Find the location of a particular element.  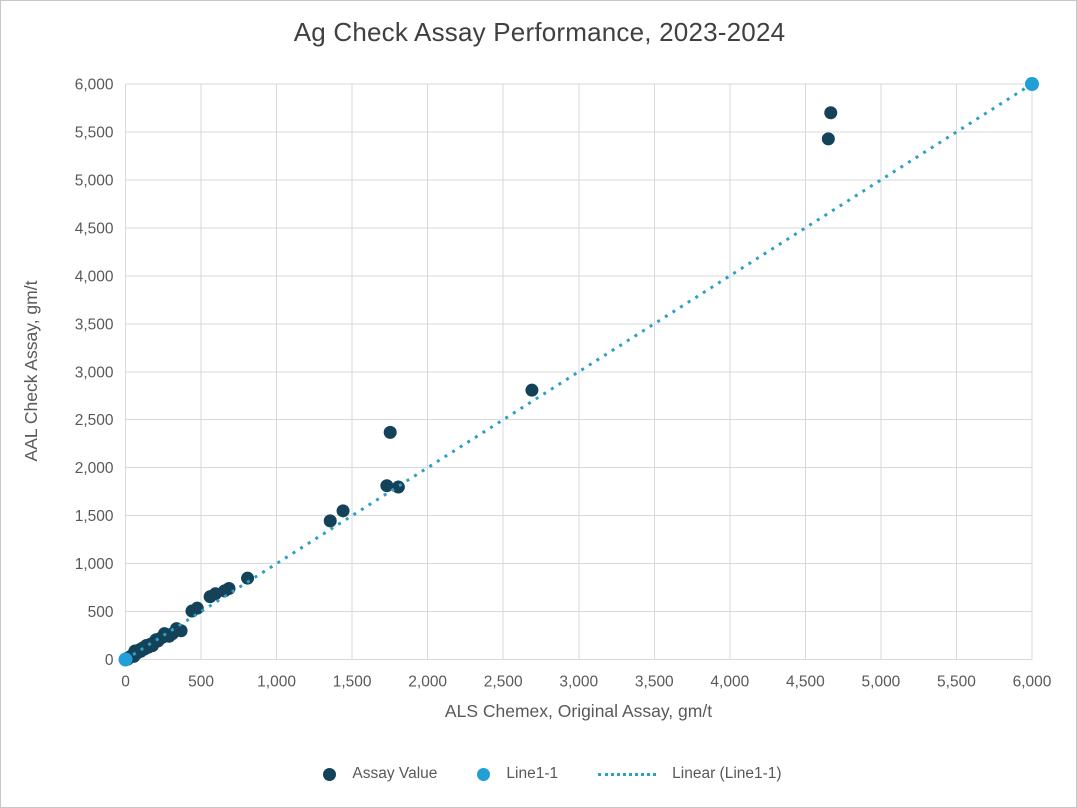

y-tick-label: 0 is located at coordinates (109, 660).